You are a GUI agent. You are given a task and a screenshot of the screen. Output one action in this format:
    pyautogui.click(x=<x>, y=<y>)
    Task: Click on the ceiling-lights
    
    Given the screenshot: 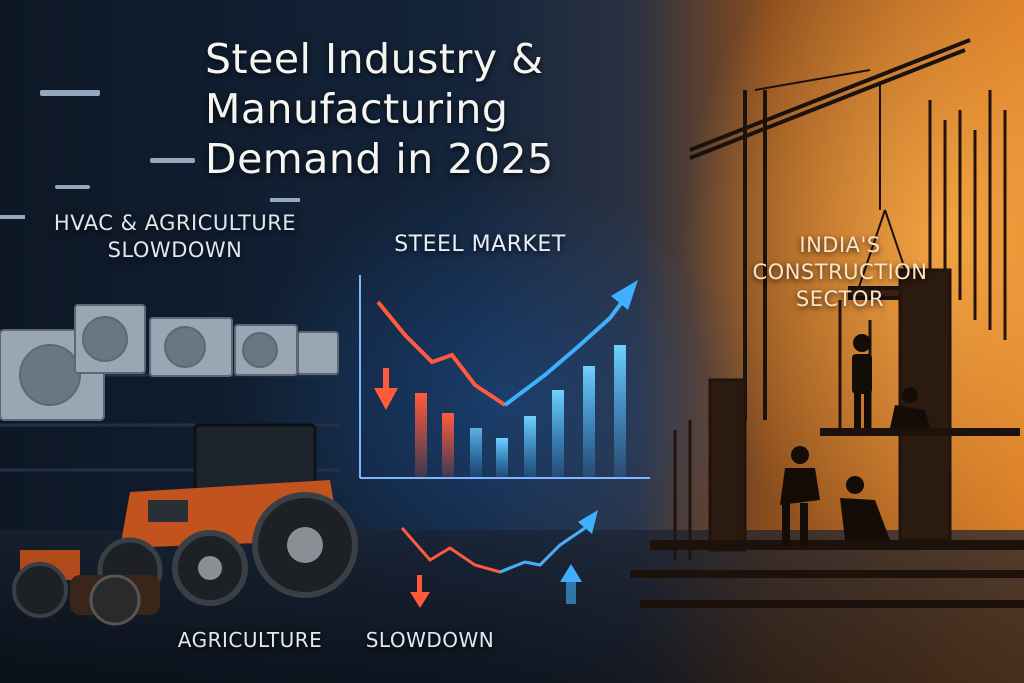 What is the action you would take?
    pyautogui.click(x=150, y=154)
    